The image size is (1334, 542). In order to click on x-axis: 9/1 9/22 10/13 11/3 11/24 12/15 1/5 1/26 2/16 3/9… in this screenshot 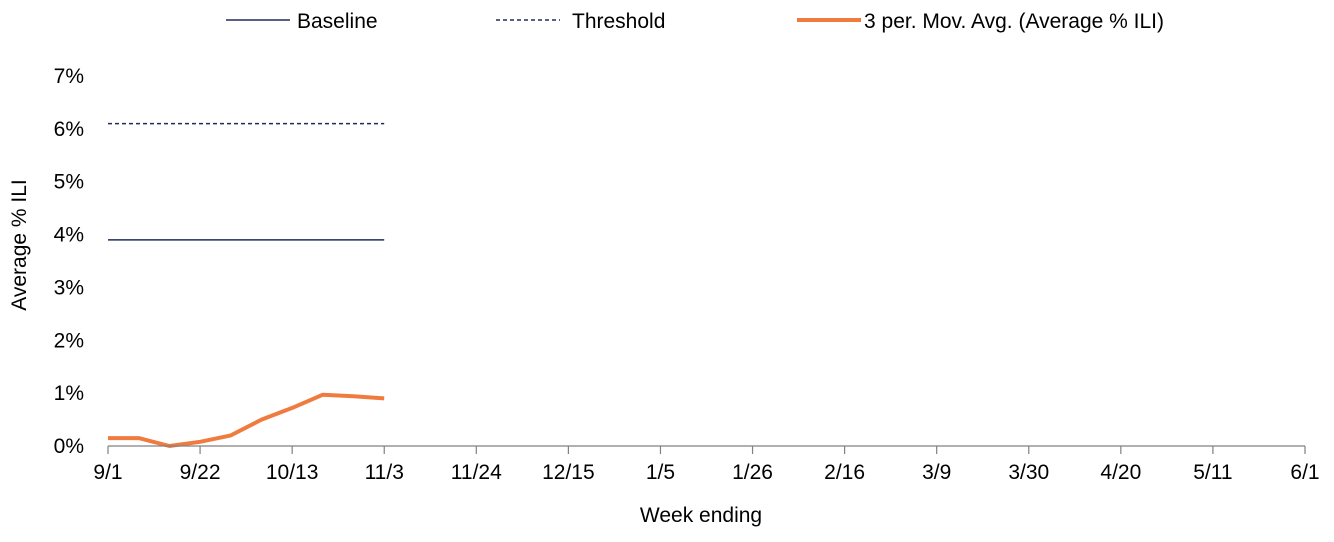, I will do `click(706, 464)`.